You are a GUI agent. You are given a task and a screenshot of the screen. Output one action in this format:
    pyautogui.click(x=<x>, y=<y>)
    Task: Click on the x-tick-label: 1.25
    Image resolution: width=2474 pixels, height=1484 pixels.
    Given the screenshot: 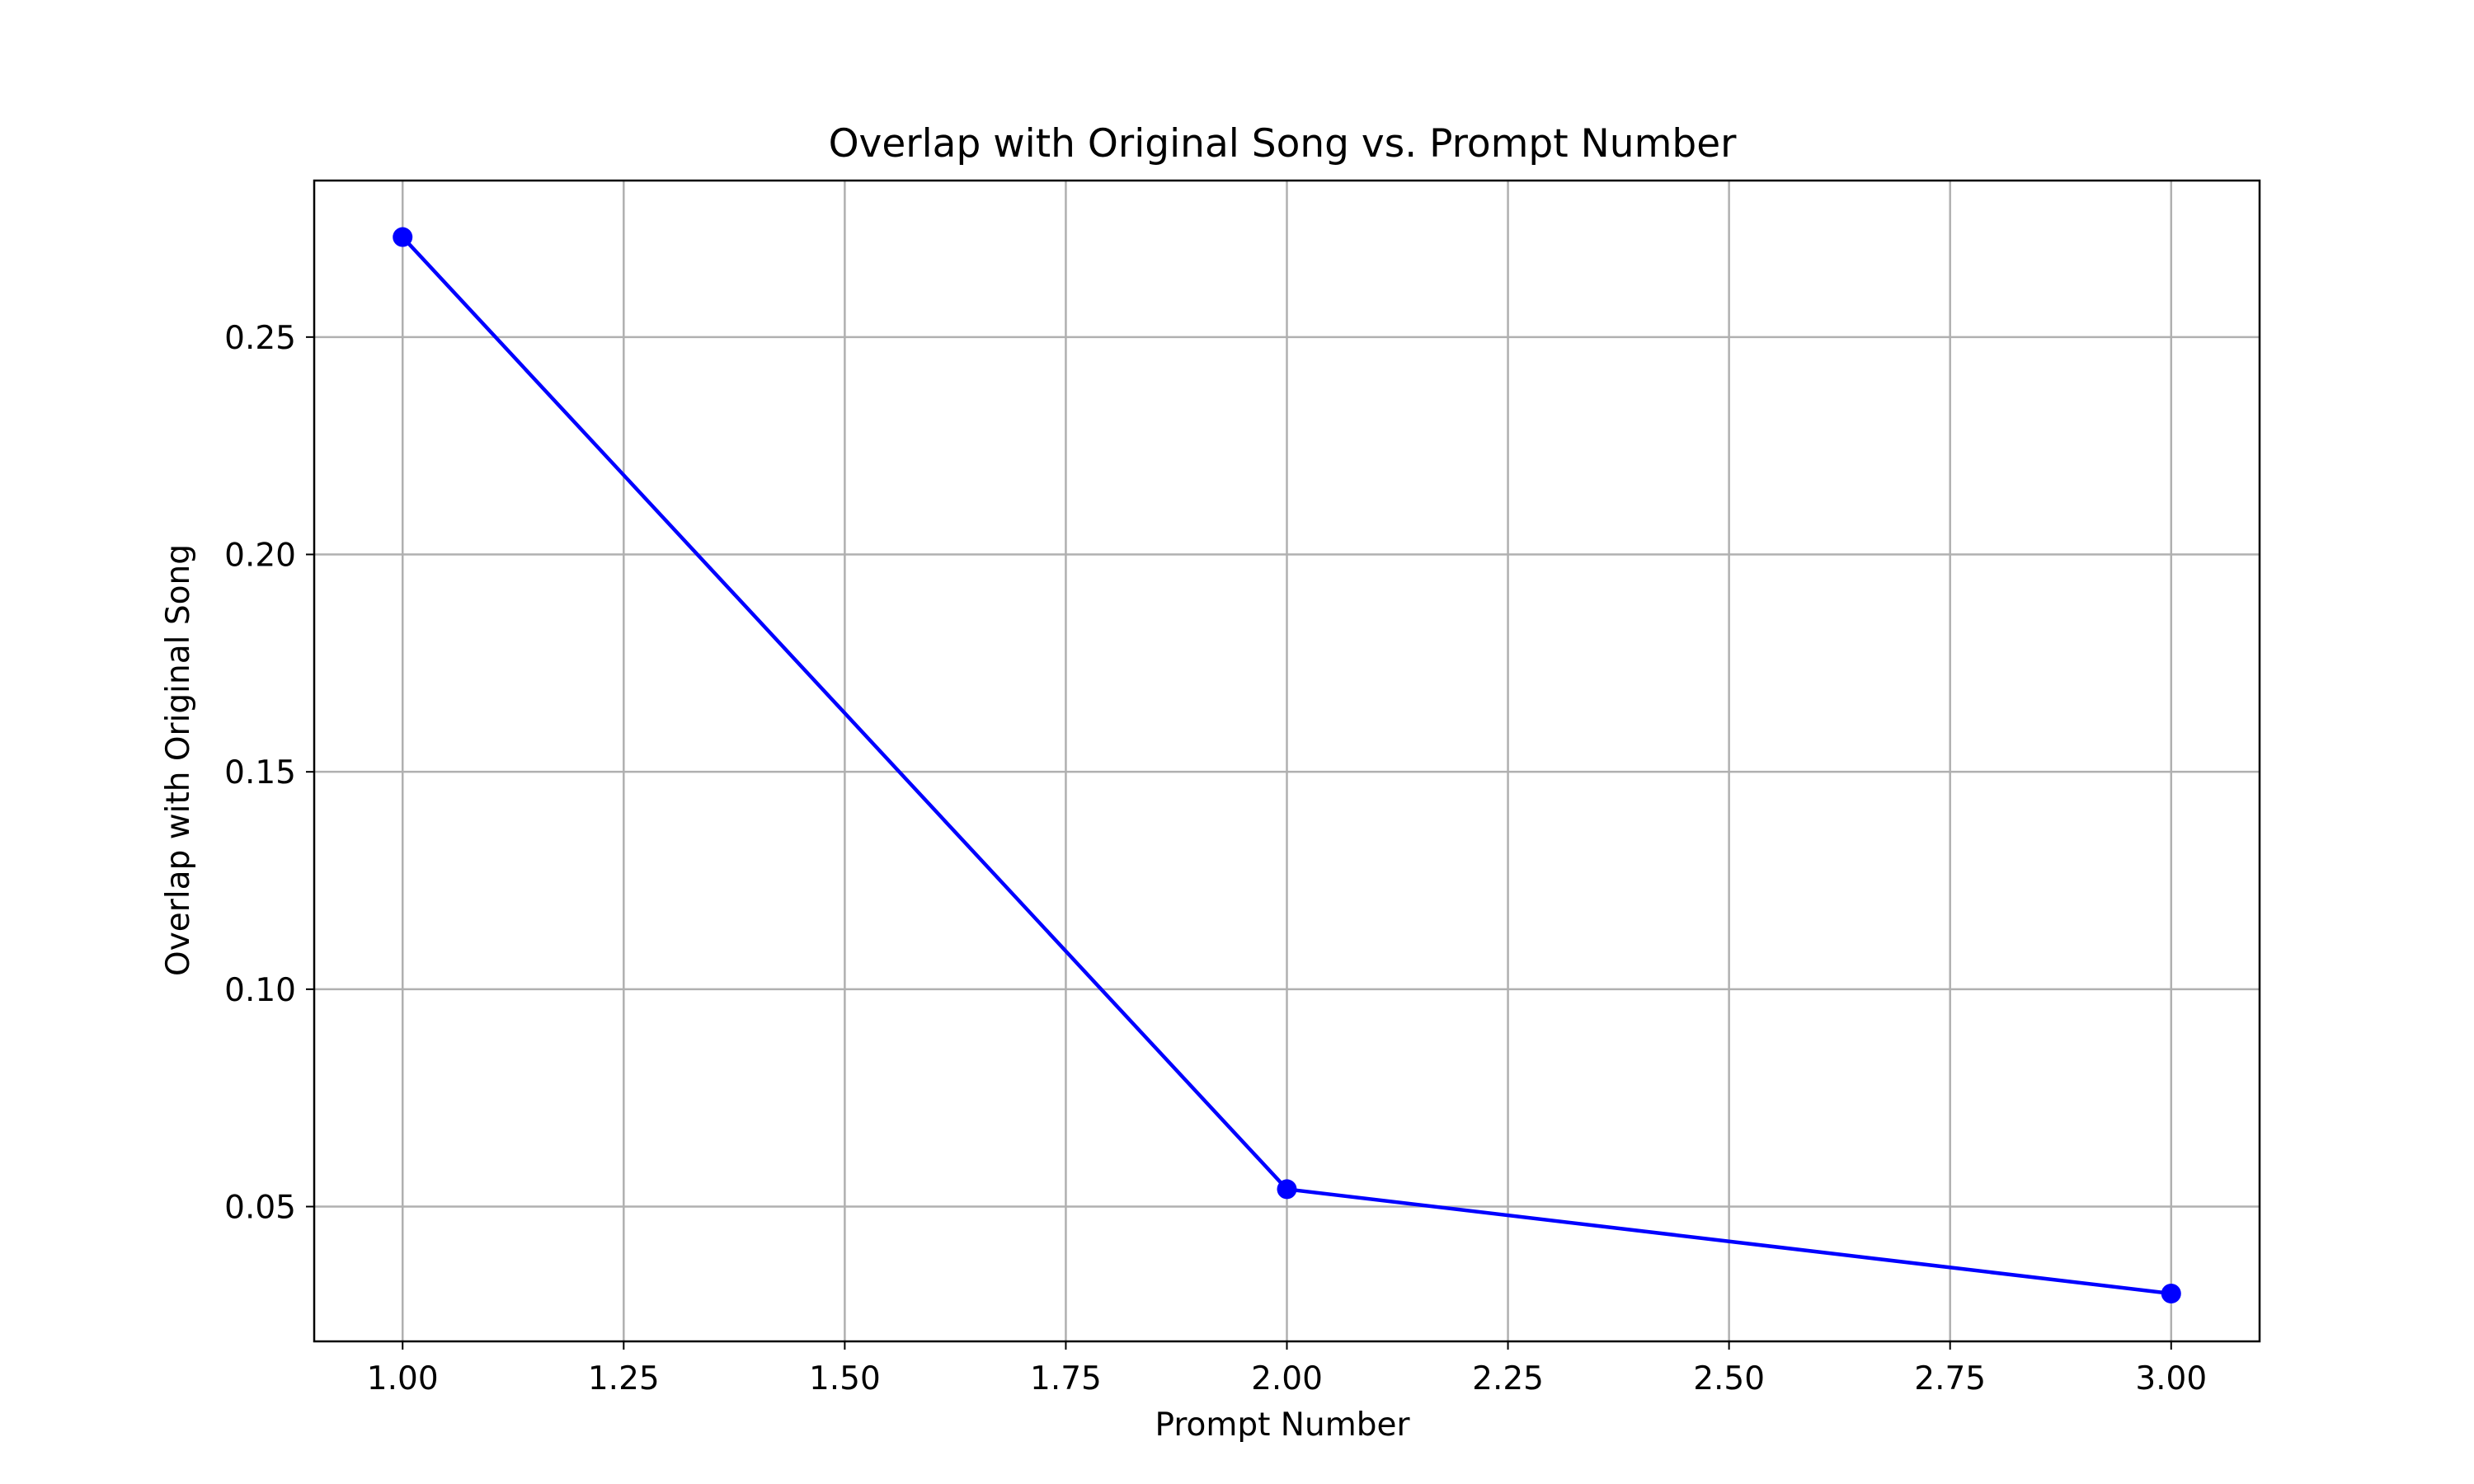 What is the action you would take?
    pyautogui.click(x=624, y=1378)
    